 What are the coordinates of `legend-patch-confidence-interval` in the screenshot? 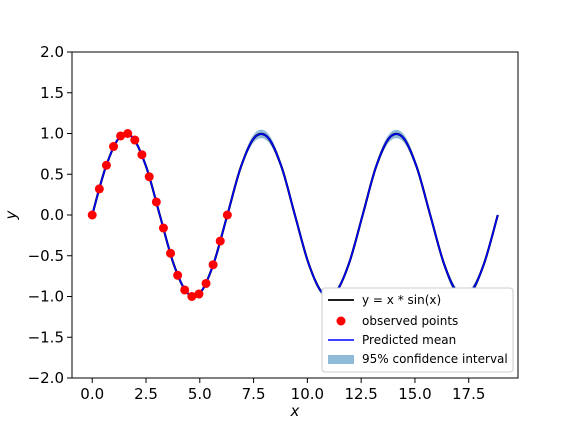 It's located at (341, 359).